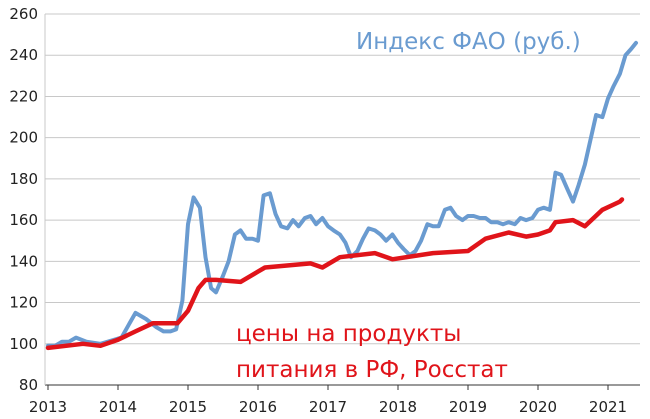 This screenshot has height=419, width=650. I want to click on series-label-rosstat-line1: цены на продукты, so click(348, 334).